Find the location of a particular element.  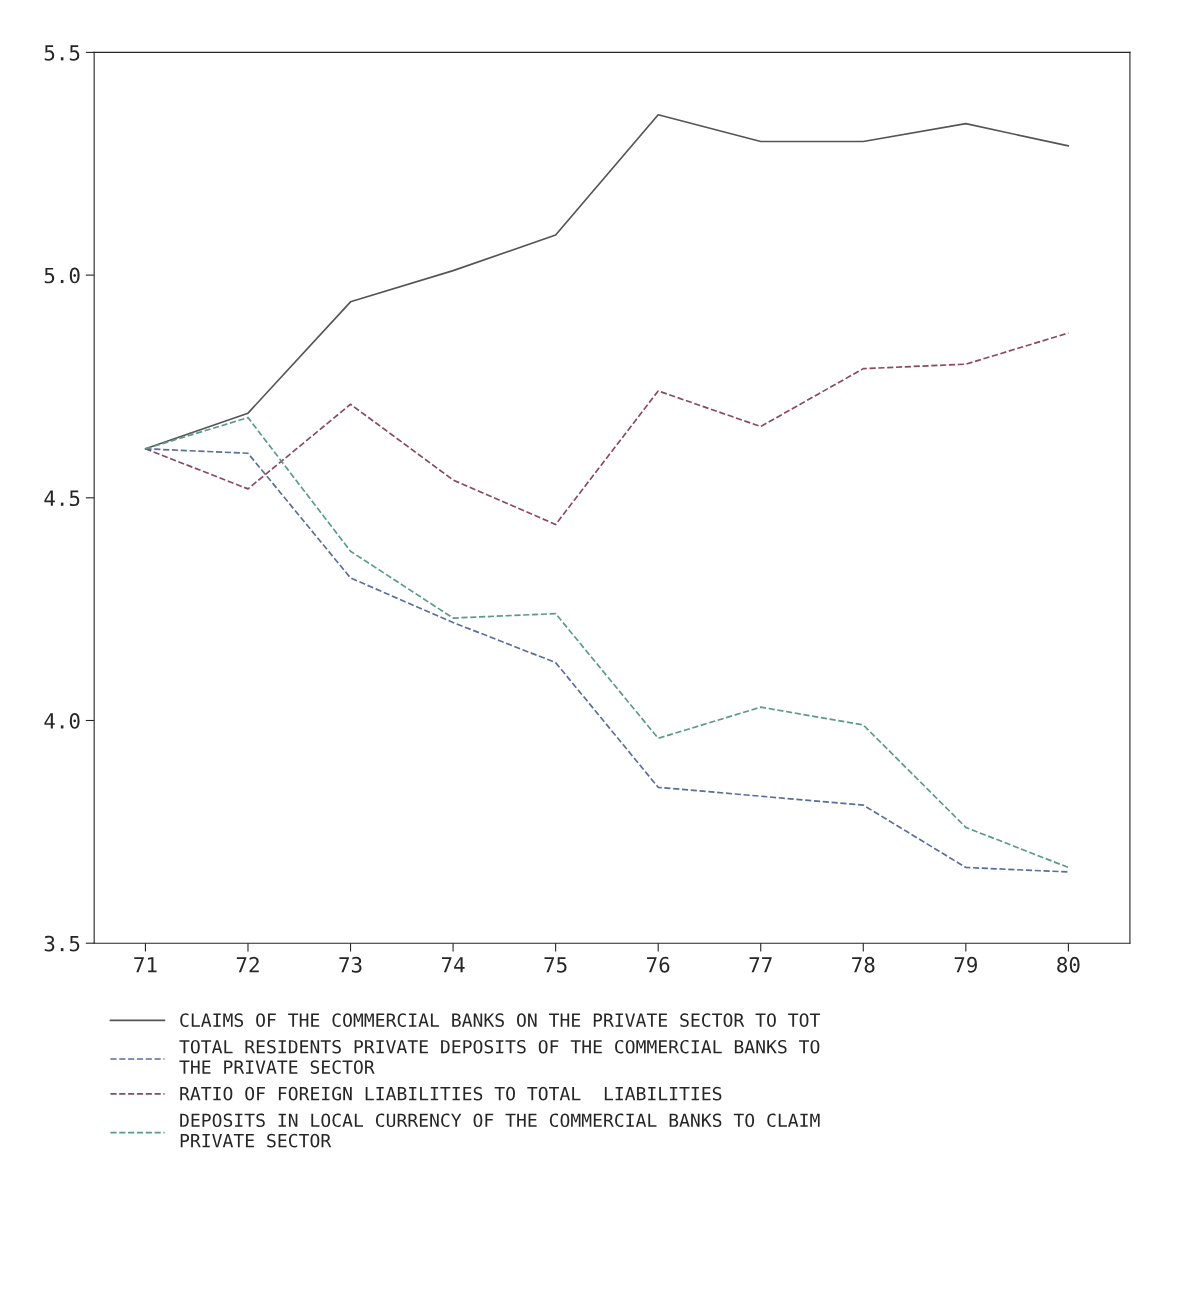

legend-label: RATIO OF FOREIGN LIABILITIES TO TOTAL LIABILITIES is located at coordinates (451, 1093).